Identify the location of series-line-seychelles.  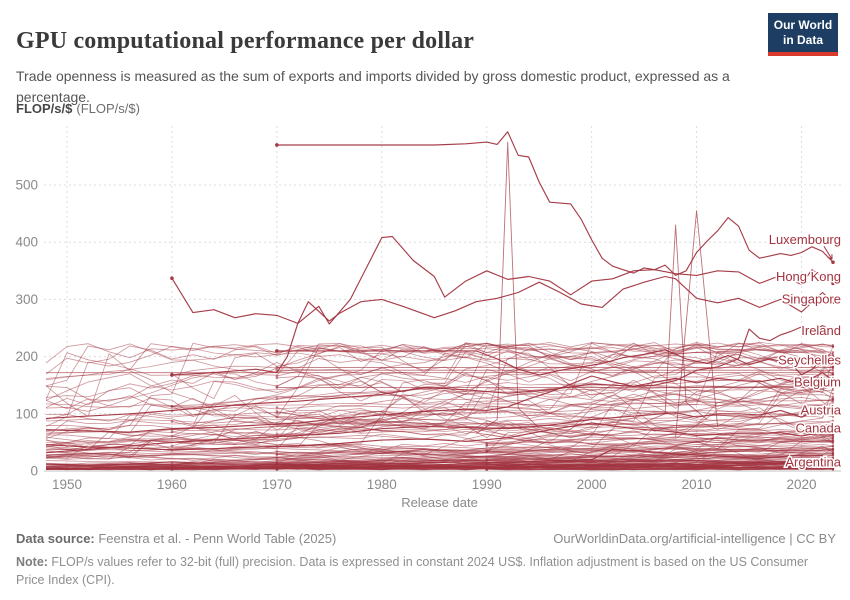
(555, 362).